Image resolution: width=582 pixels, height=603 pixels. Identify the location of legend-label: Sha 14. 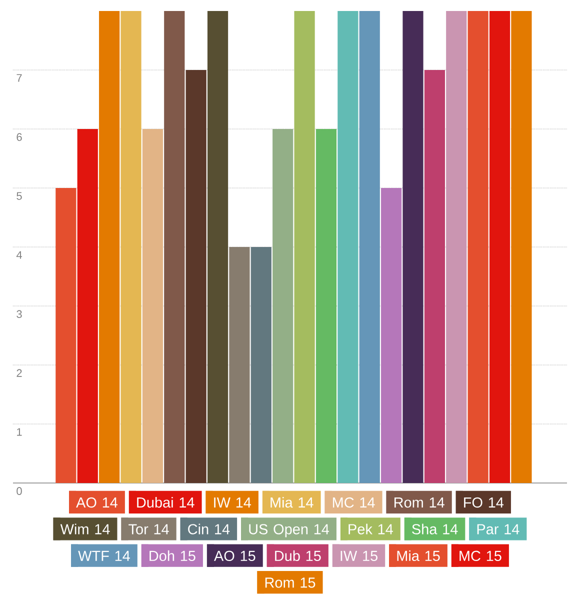
(435, 529).